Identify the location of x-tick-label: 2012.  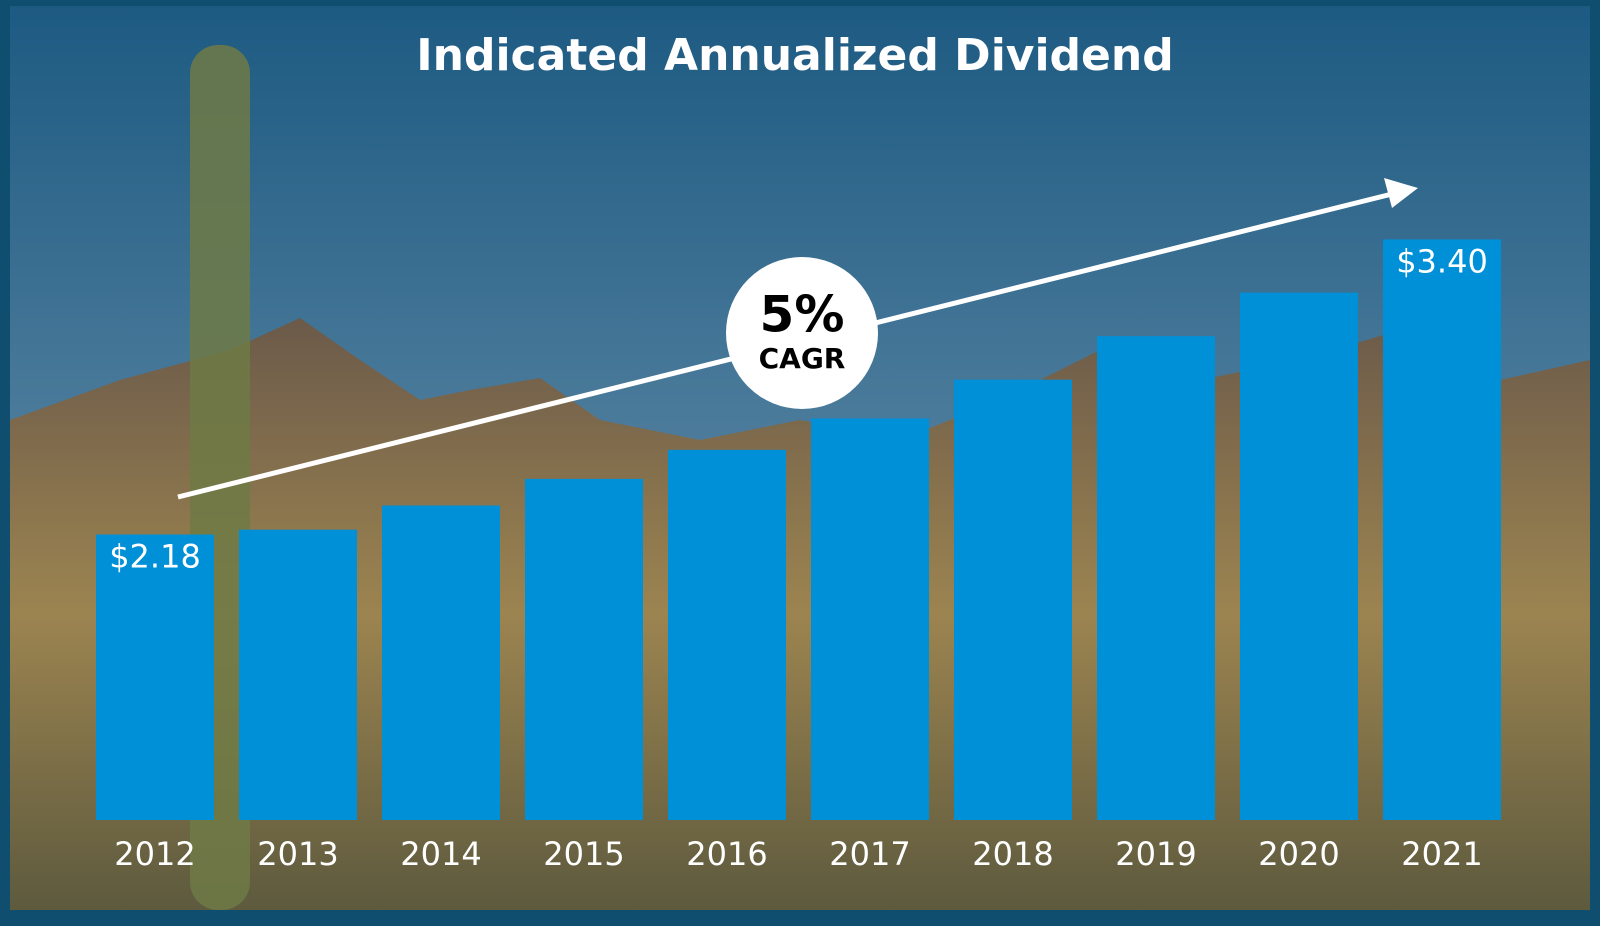
(154, 854).